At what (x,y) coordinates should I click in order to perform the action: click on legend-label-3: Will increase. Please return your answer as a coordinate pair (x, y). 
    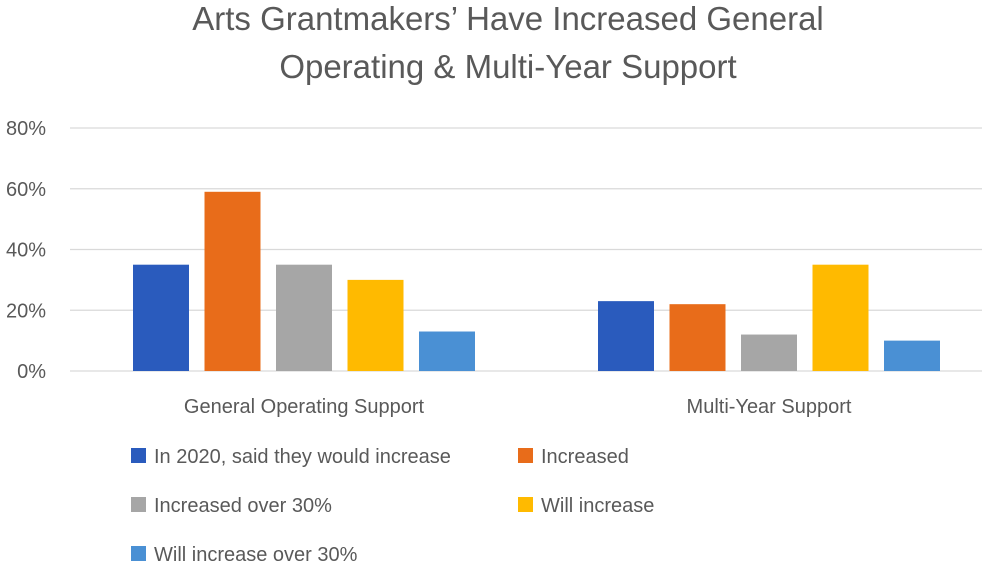
    Looking at the image, I should click on (597, 506).